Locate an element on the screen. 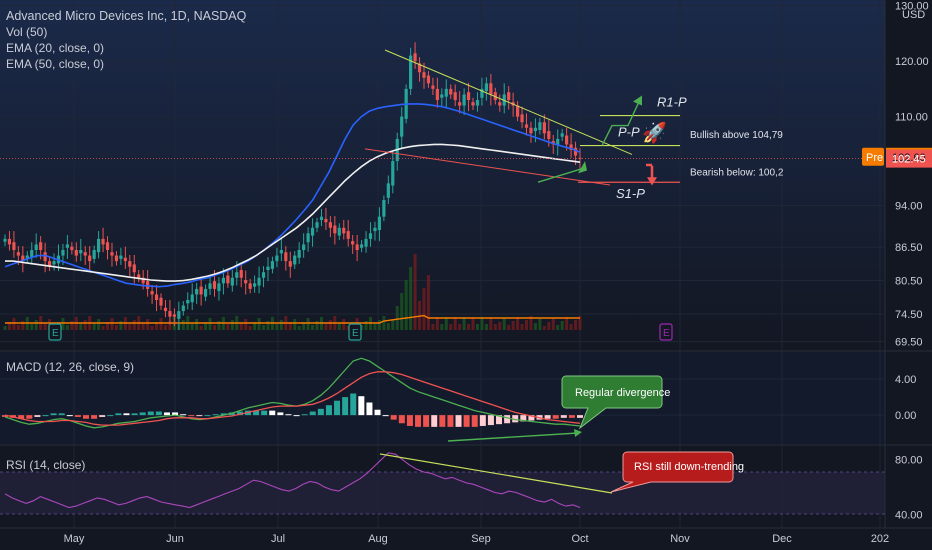 This screenshot has height=550, width=932. price-tick-label: 69.50 is located at coordinates (909, 343).